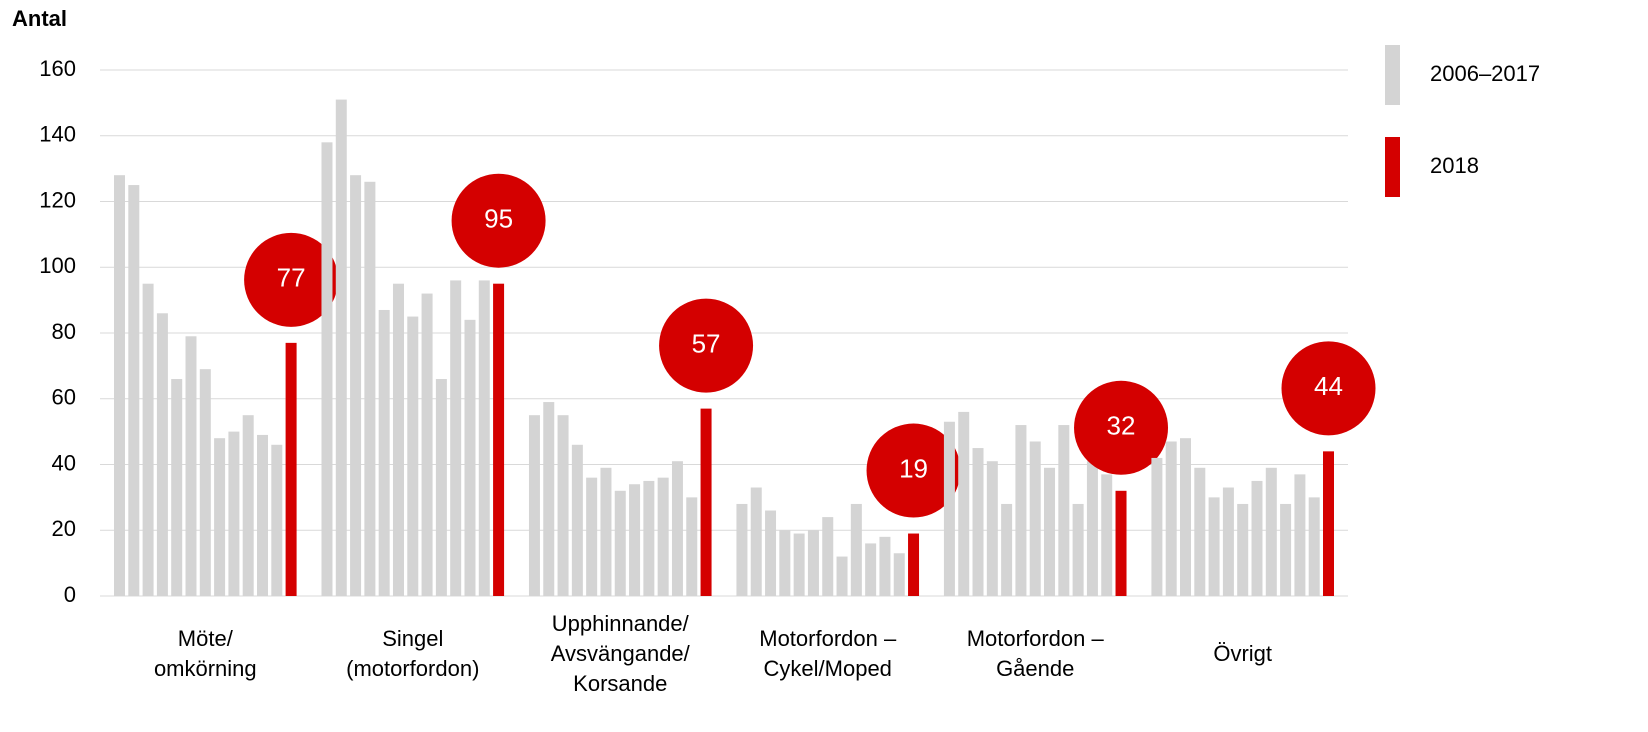 Image resolution: width=1648 pixels, height=732 pixels. What do you see at coordinates (205, 668) in the screenshot?
I see `x-tick-label: omkörning` at bounding box center [205, 668].